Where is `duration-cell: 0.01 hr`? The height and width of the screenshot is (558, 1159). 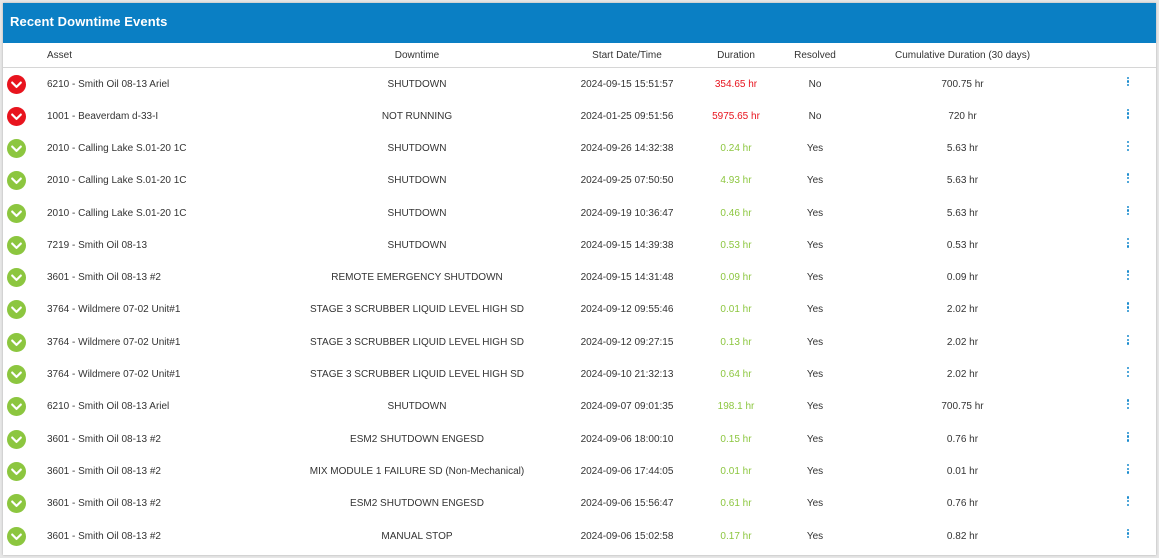 duration-cell: 0.01 hr is located at coordinates (736, 310).